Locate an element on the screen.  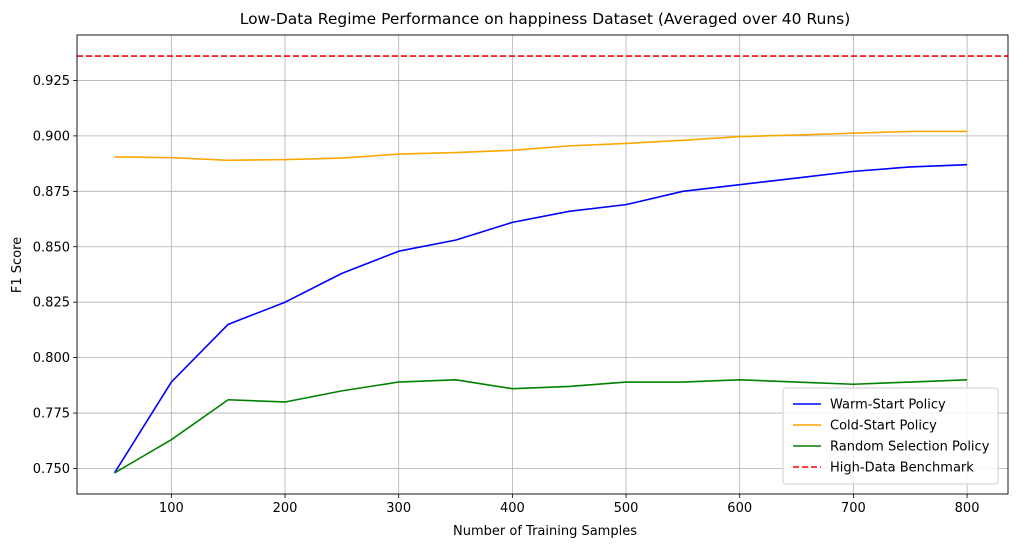
series-line-random-selection-policy is located at coordinates (541, 426).